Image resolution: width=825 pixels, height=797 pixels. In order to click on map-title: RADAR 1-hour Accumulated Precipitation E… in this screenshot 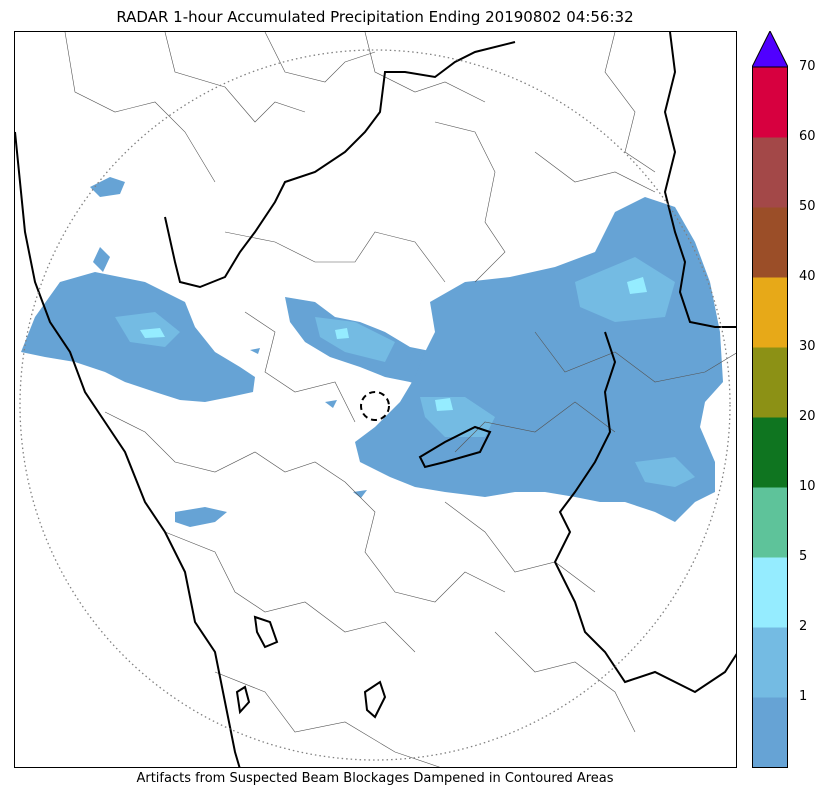, I will do `click(375, 17)`.